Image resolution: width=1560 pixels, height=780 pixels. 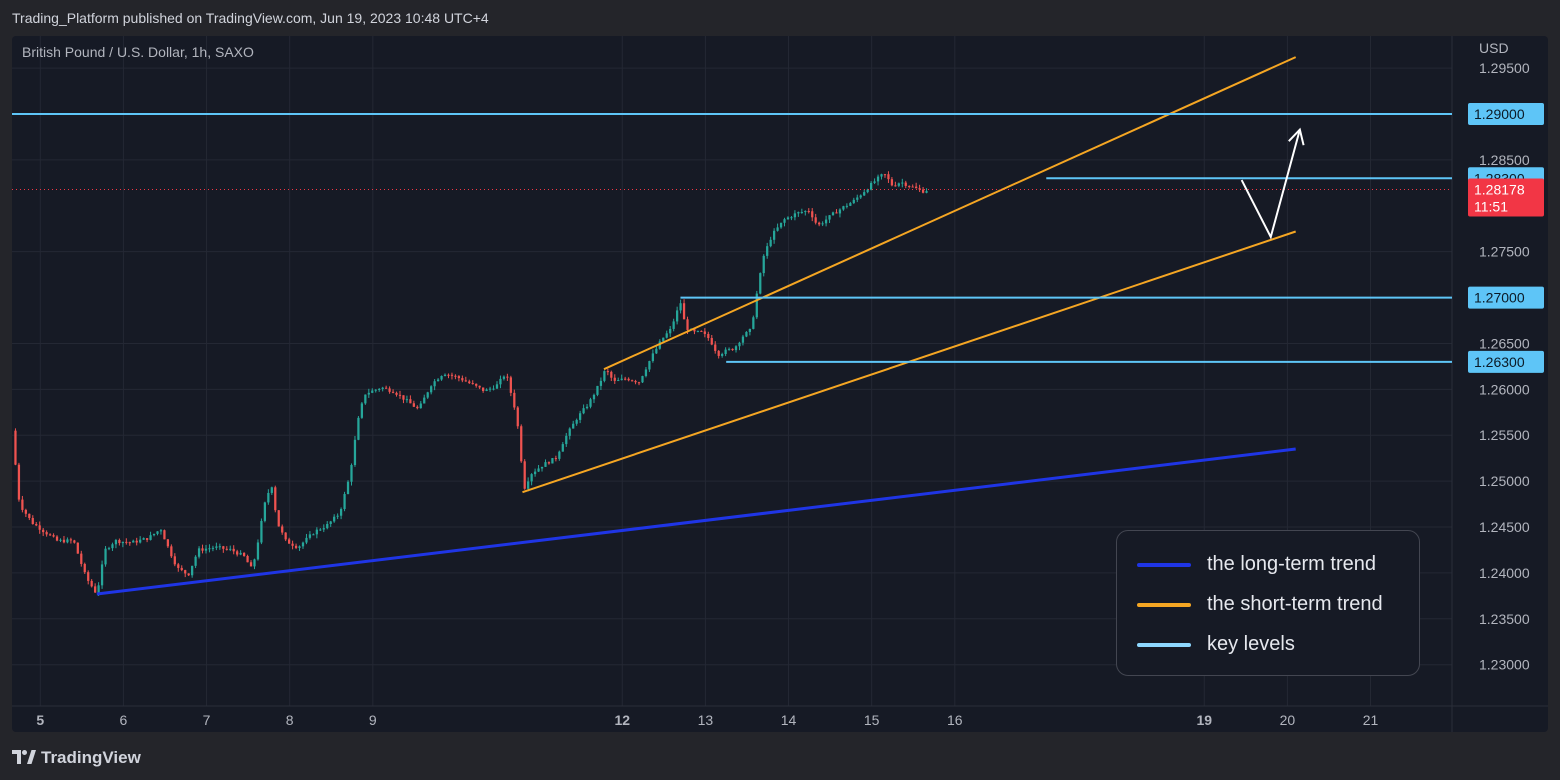 I want to click on legend-swatch-long-term, so click(x=1164, y=565).